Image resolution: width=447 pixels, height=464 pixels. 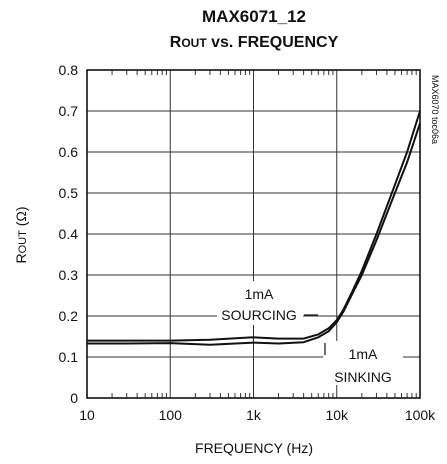 I want to click on annotation-sourcing-line2: SOURCING, so click(x=258, y=315).